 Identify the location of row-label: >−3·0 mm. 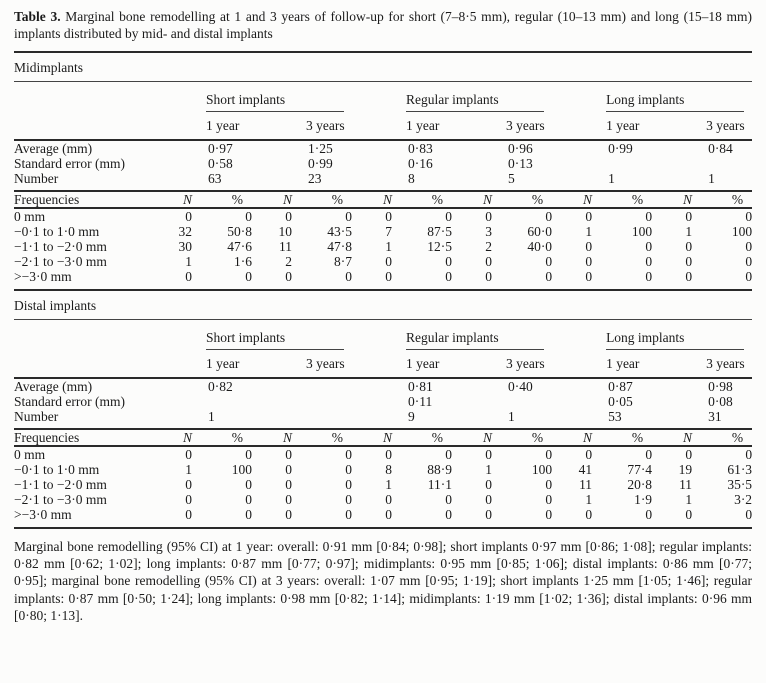
(83, 518).